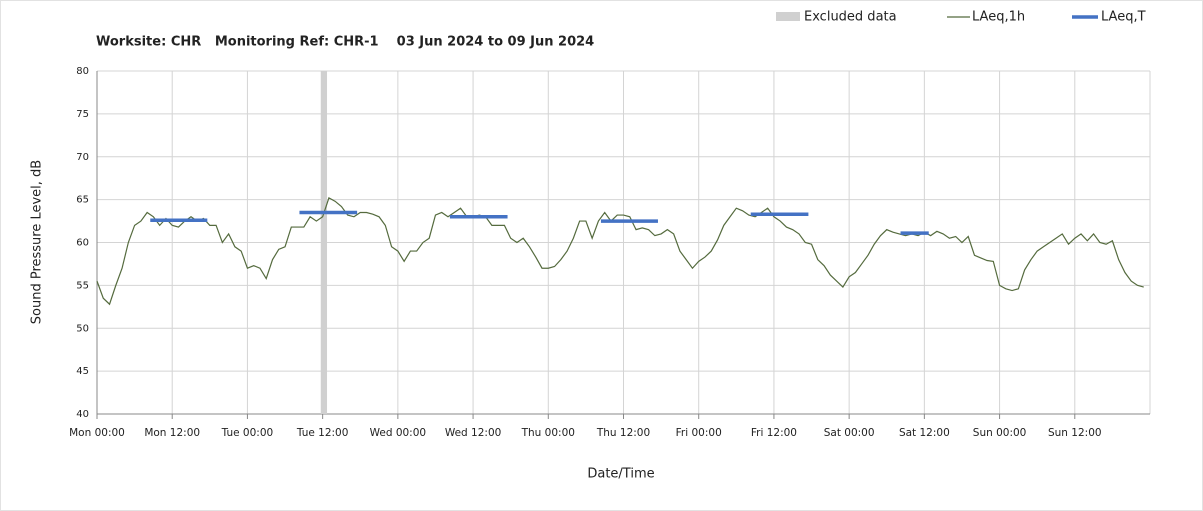  What do you see at coordinates (998, 17) in the screenshot?
I see `legend-label: LAeq,1h` at bounding box center [998, 17].